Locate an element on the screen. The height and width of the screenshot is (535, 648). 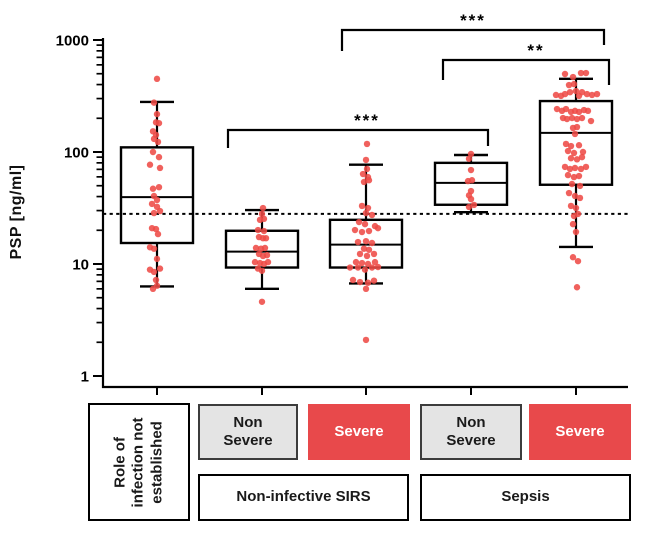
boxplot-group-nonsevere-sepsis is located at coordinates (471, 183).